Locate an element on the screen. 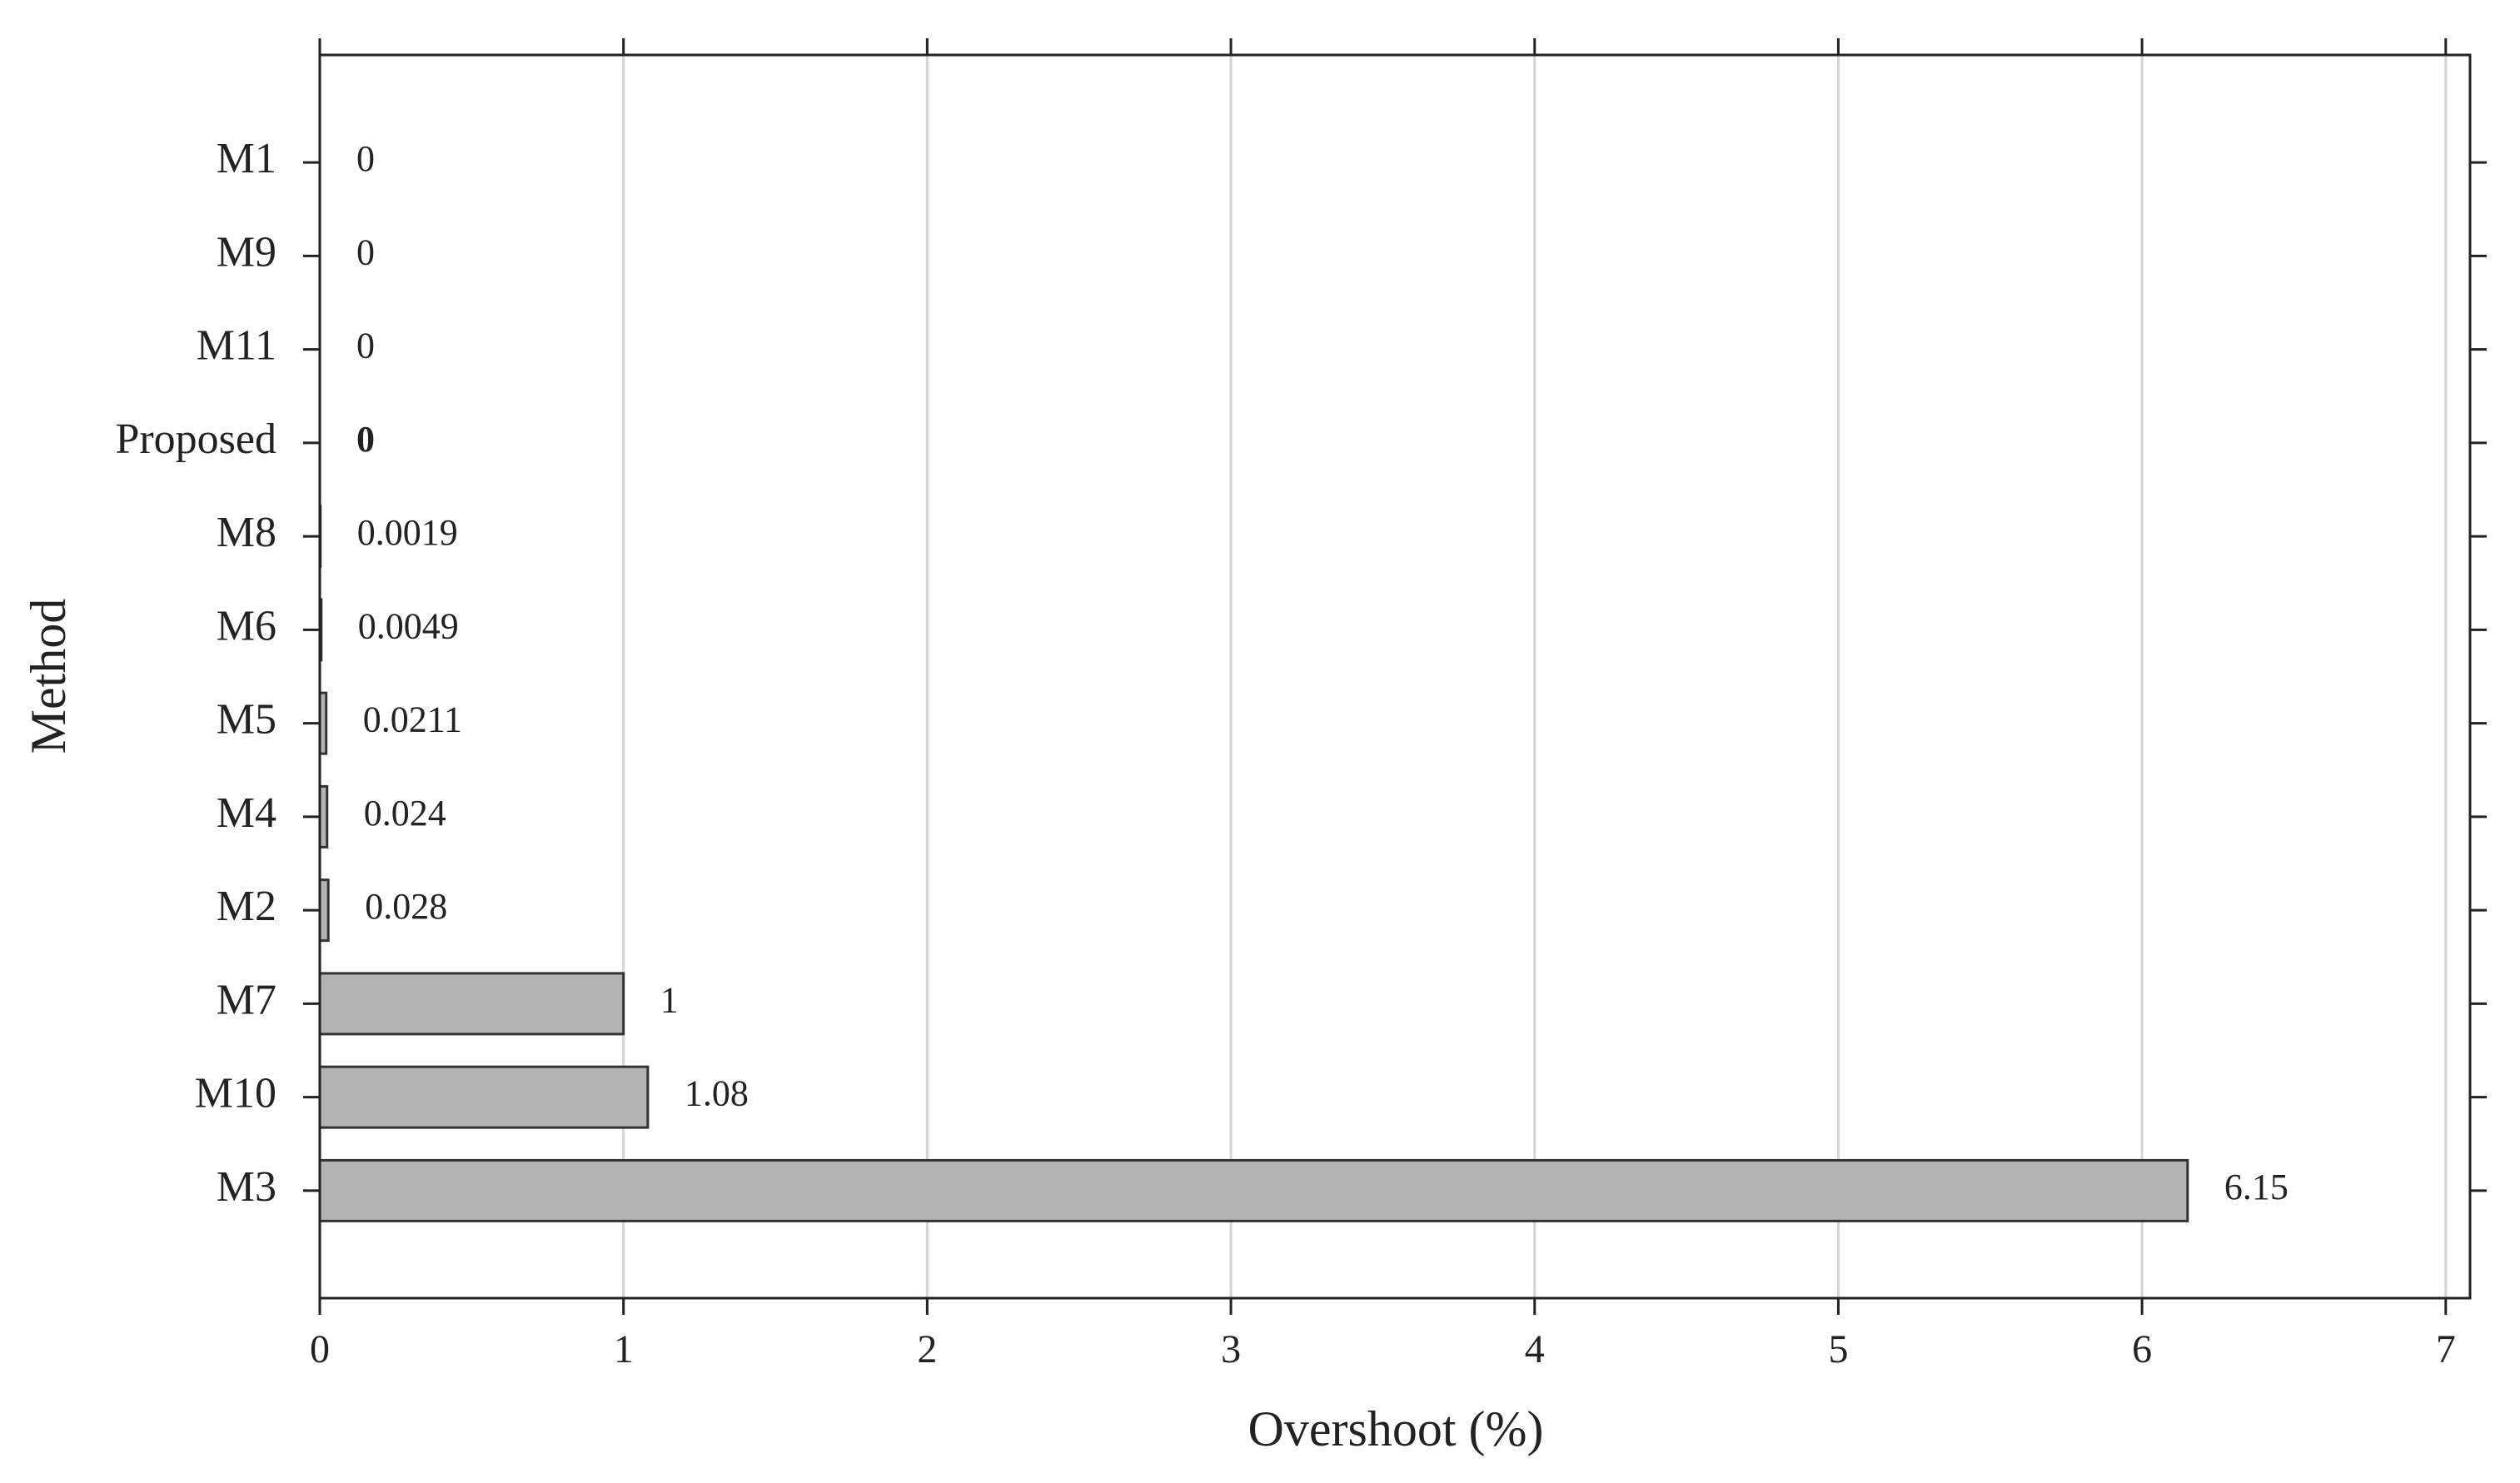 This screenshot has height=1483, width=2520. x-tick-label: 7 is located at coordinates (2446, 1349).